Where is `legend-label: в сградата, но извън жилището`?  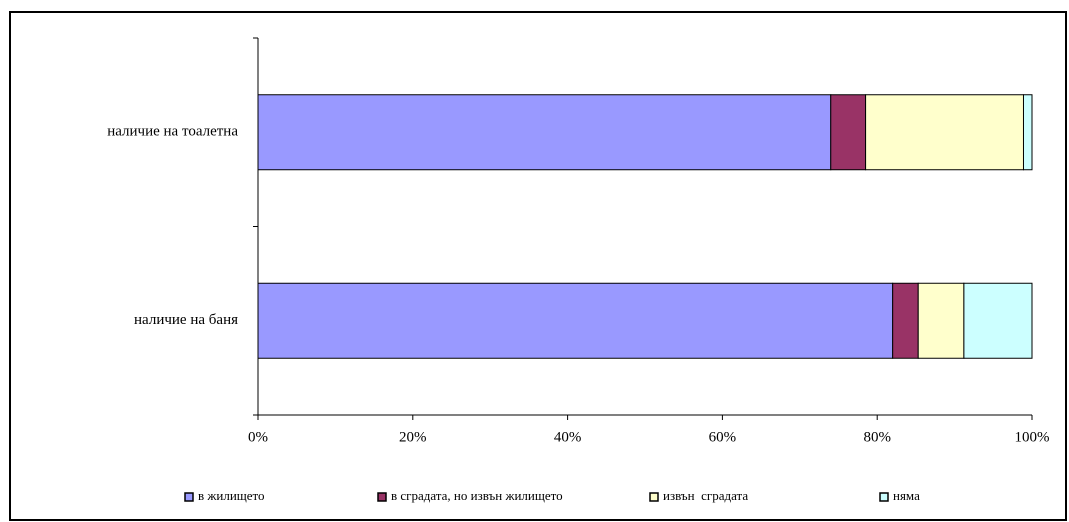 legend-label: в сградата, но извън жилището is located at coordinates (477, 495).